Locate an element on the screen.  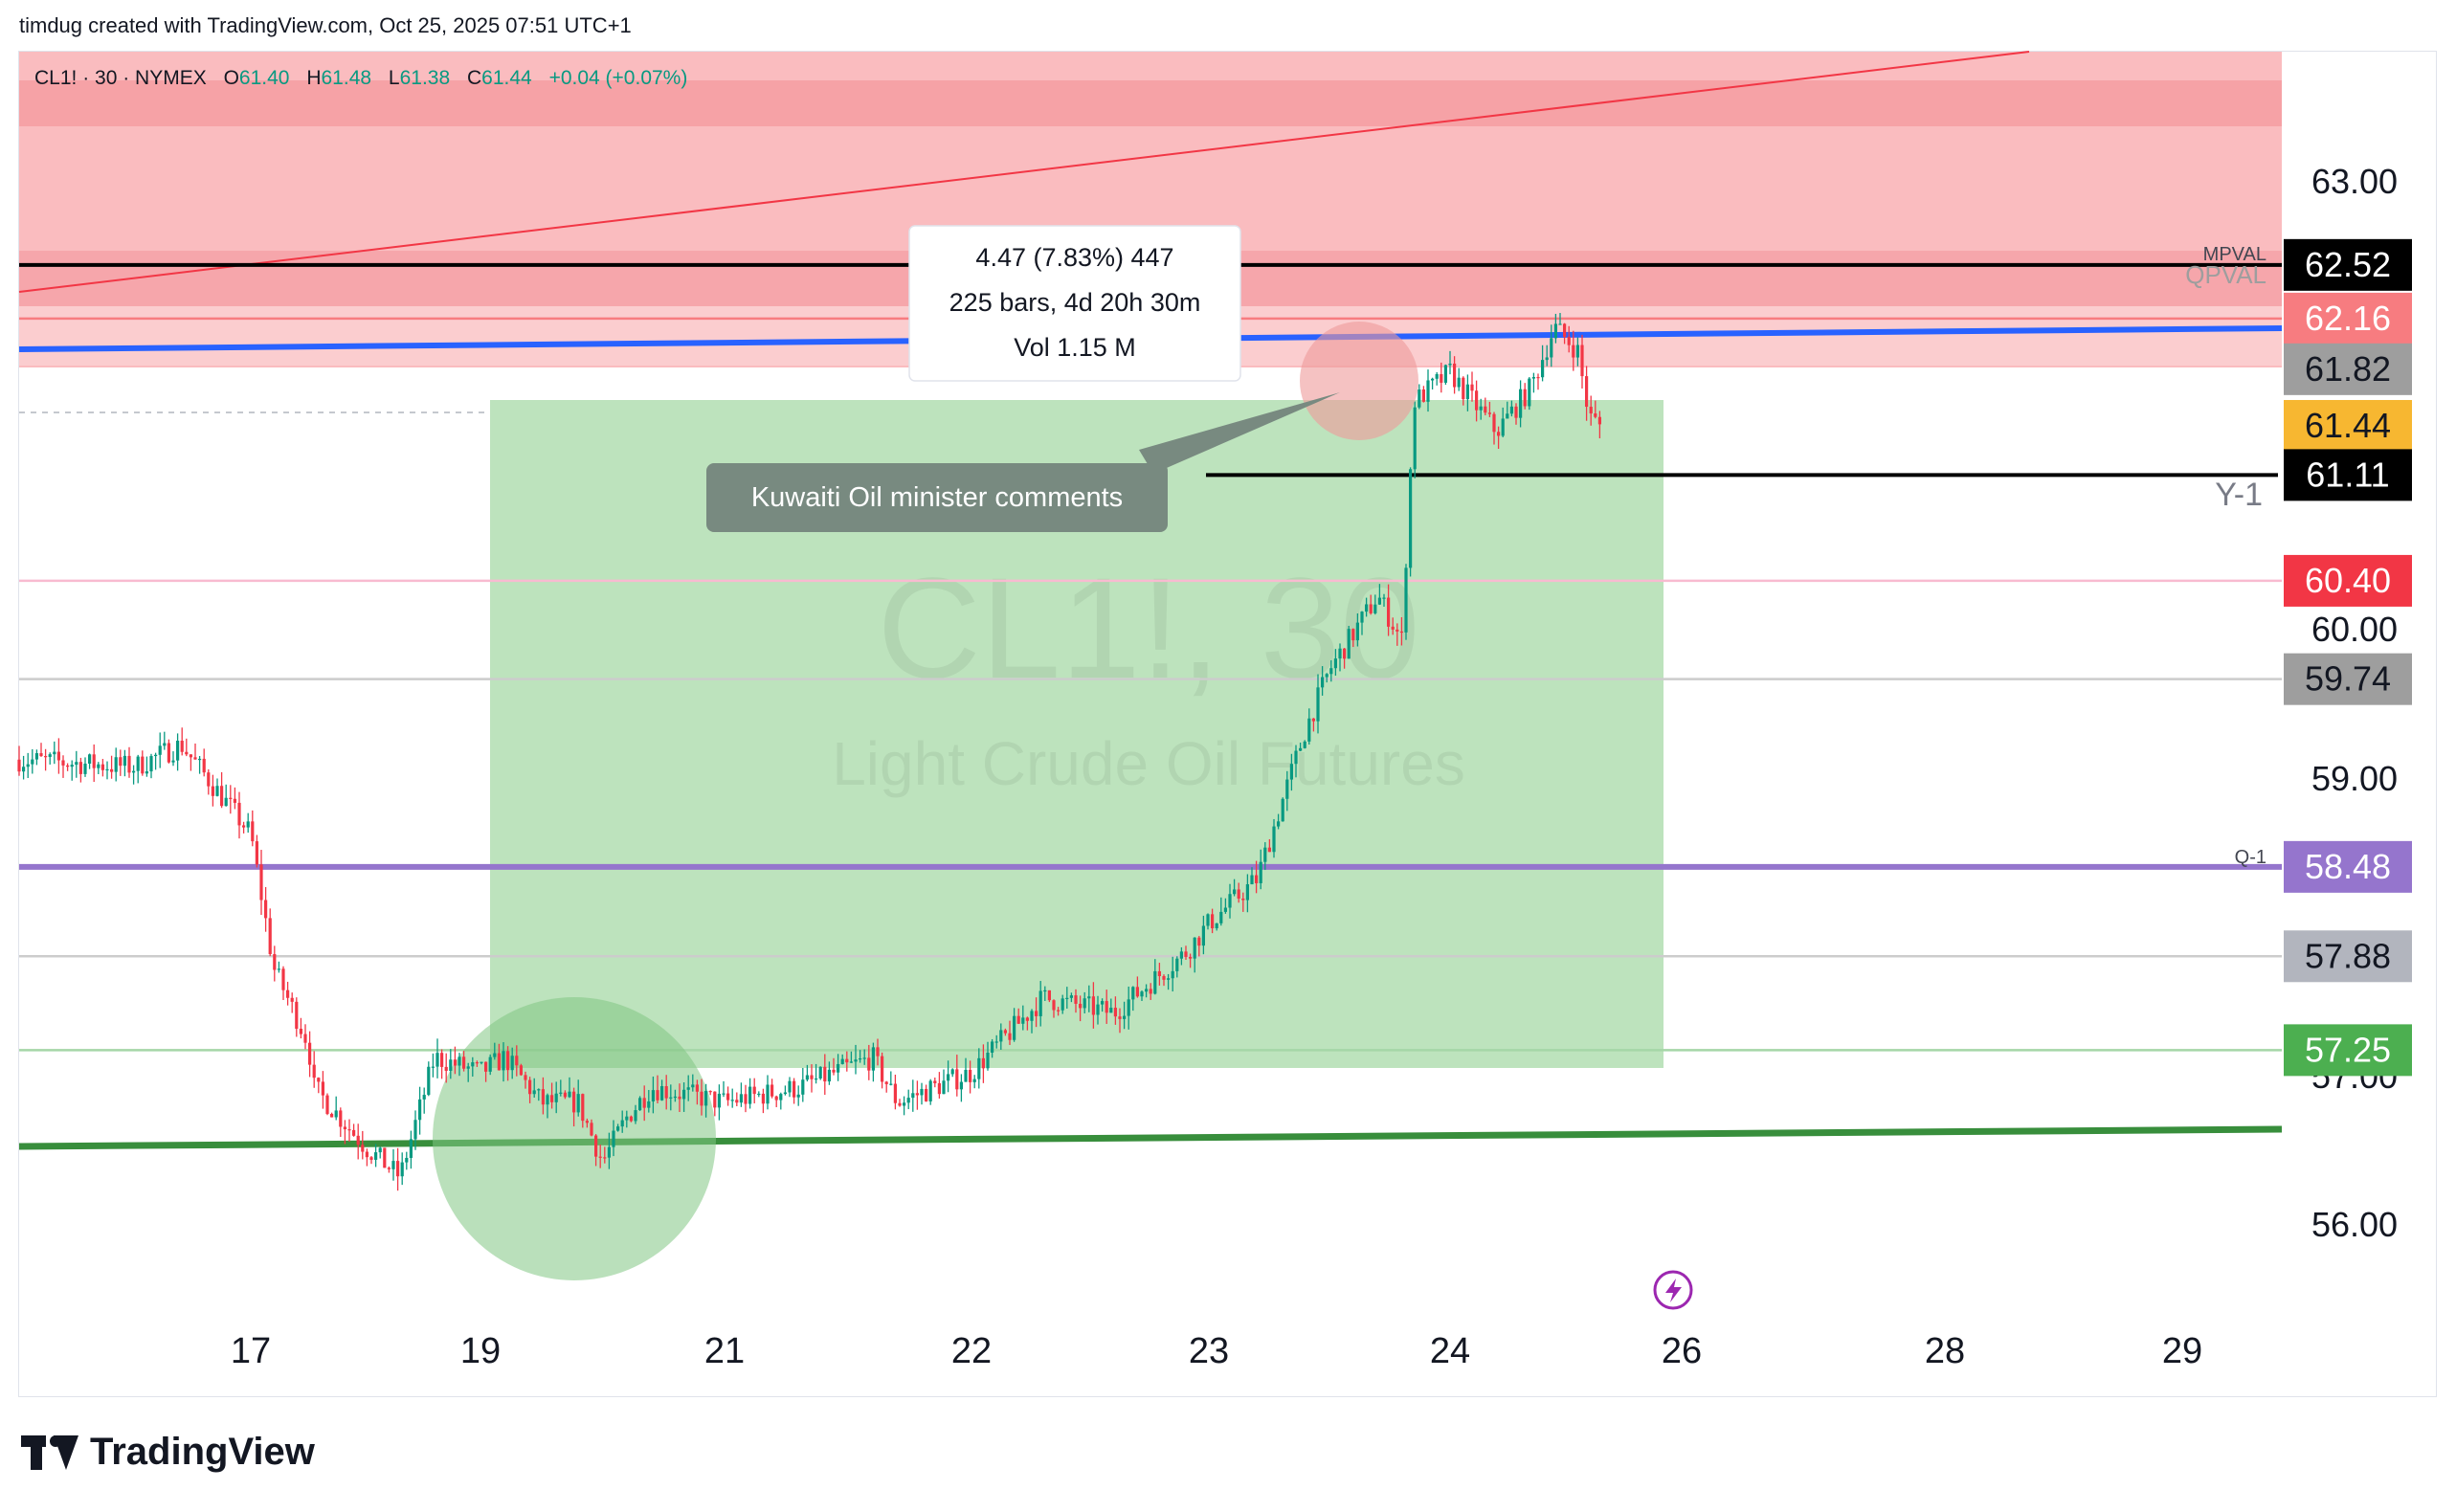
watermark-name: Light Crude Oil Futures is located at coordinates (1148, 763).